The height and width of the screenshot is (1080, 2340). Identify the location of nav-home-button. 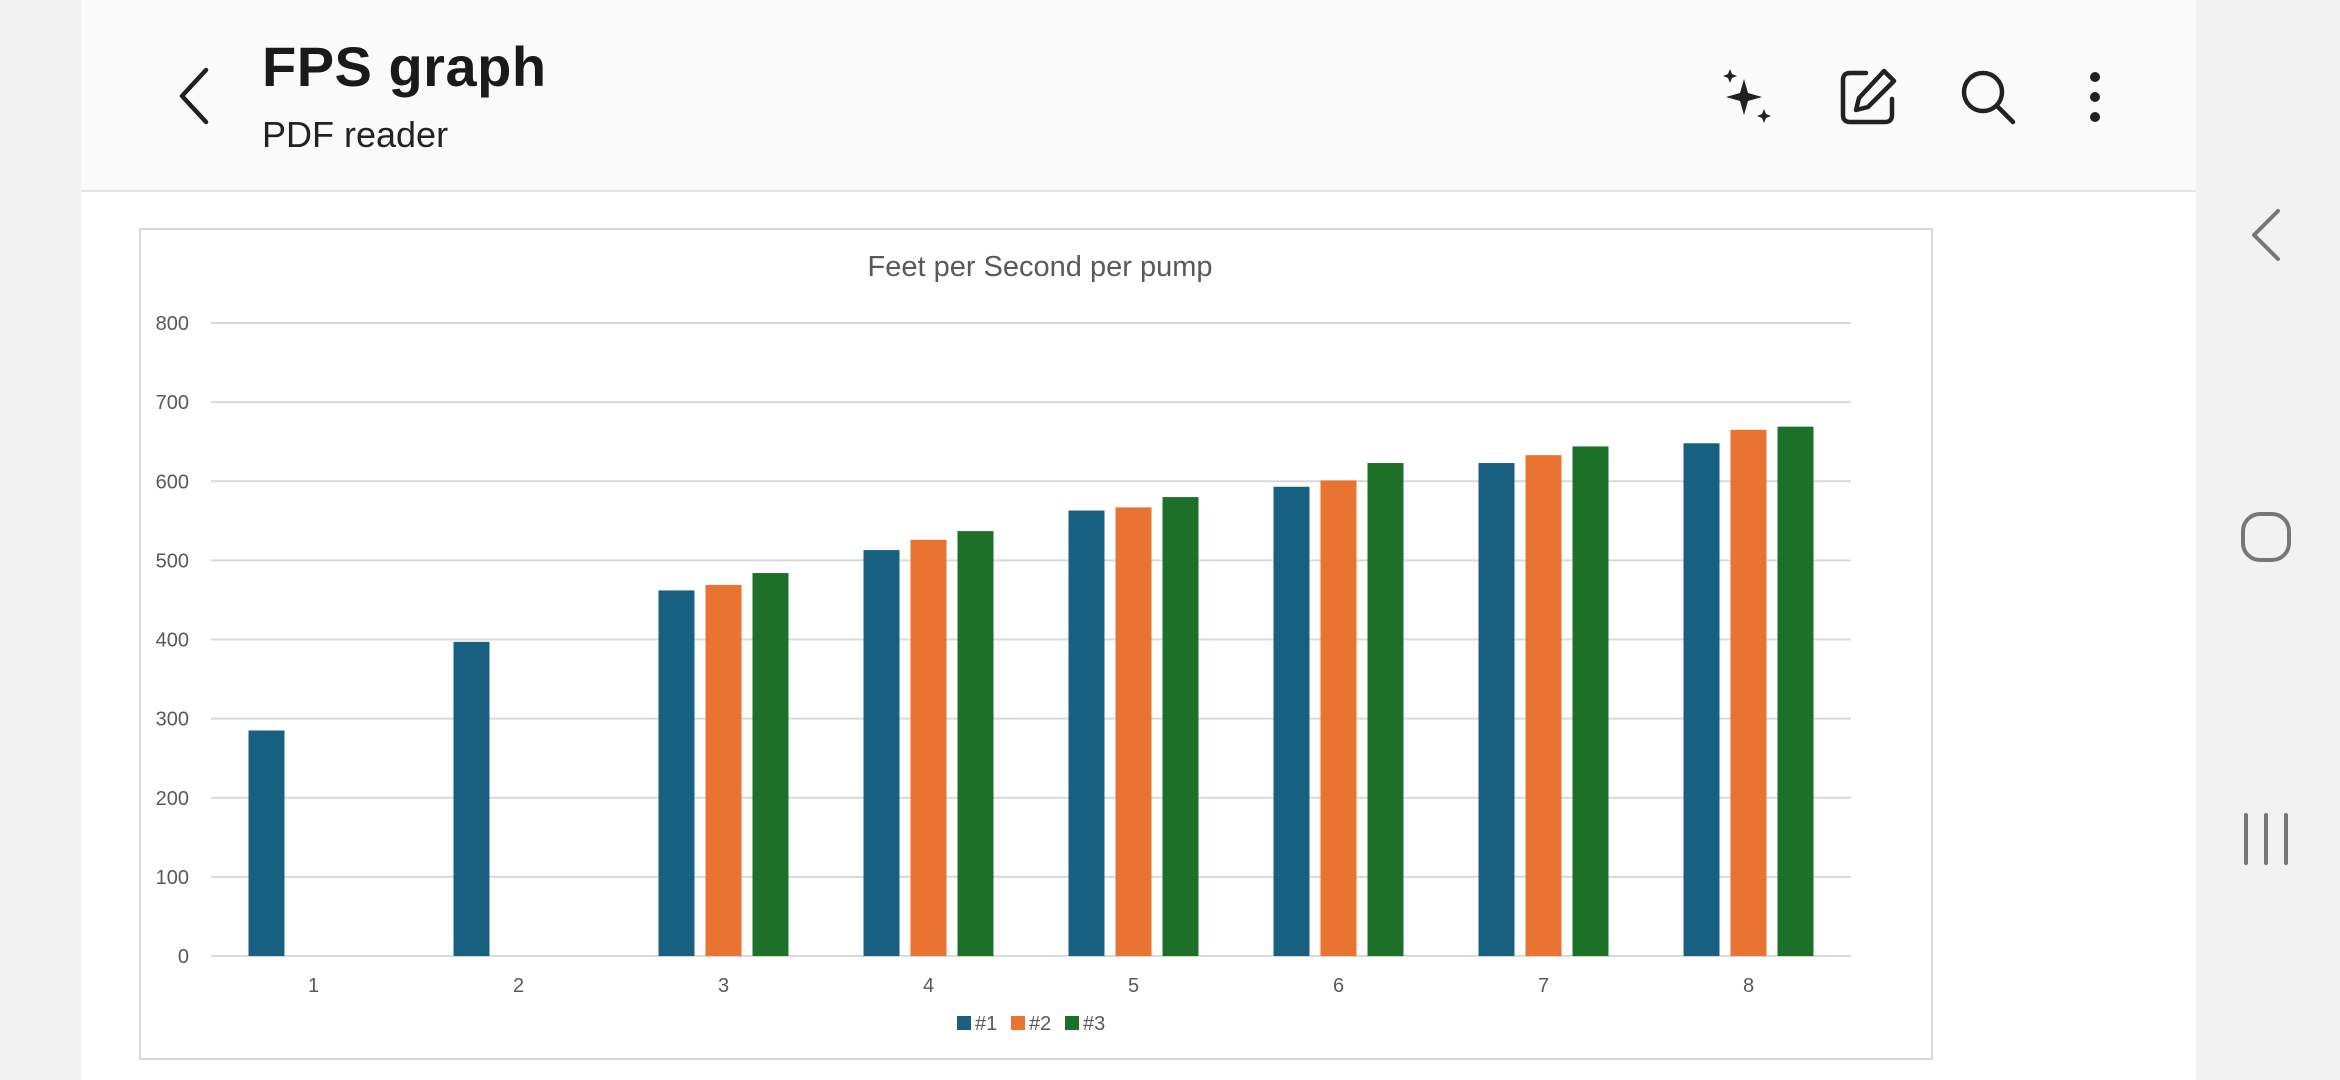
(2266, 537).